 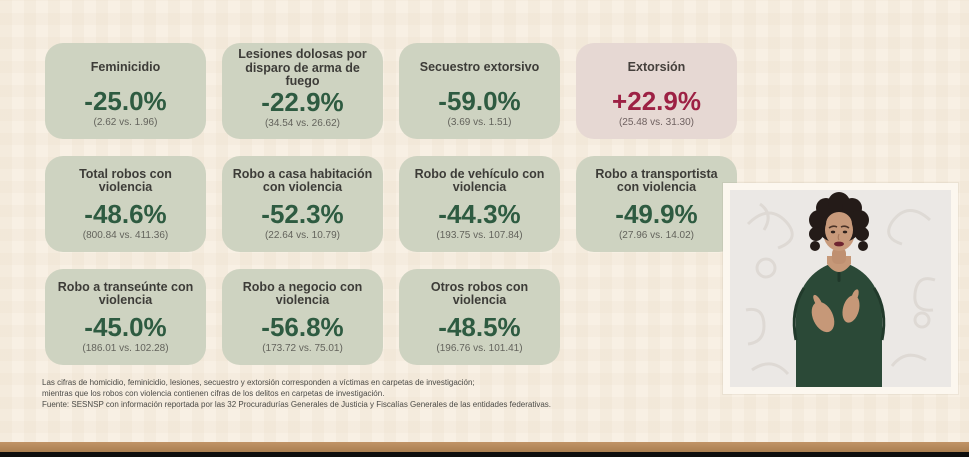 I want to click on stat-card-title: Otros robos con violencia, so click(x=479, y=293).